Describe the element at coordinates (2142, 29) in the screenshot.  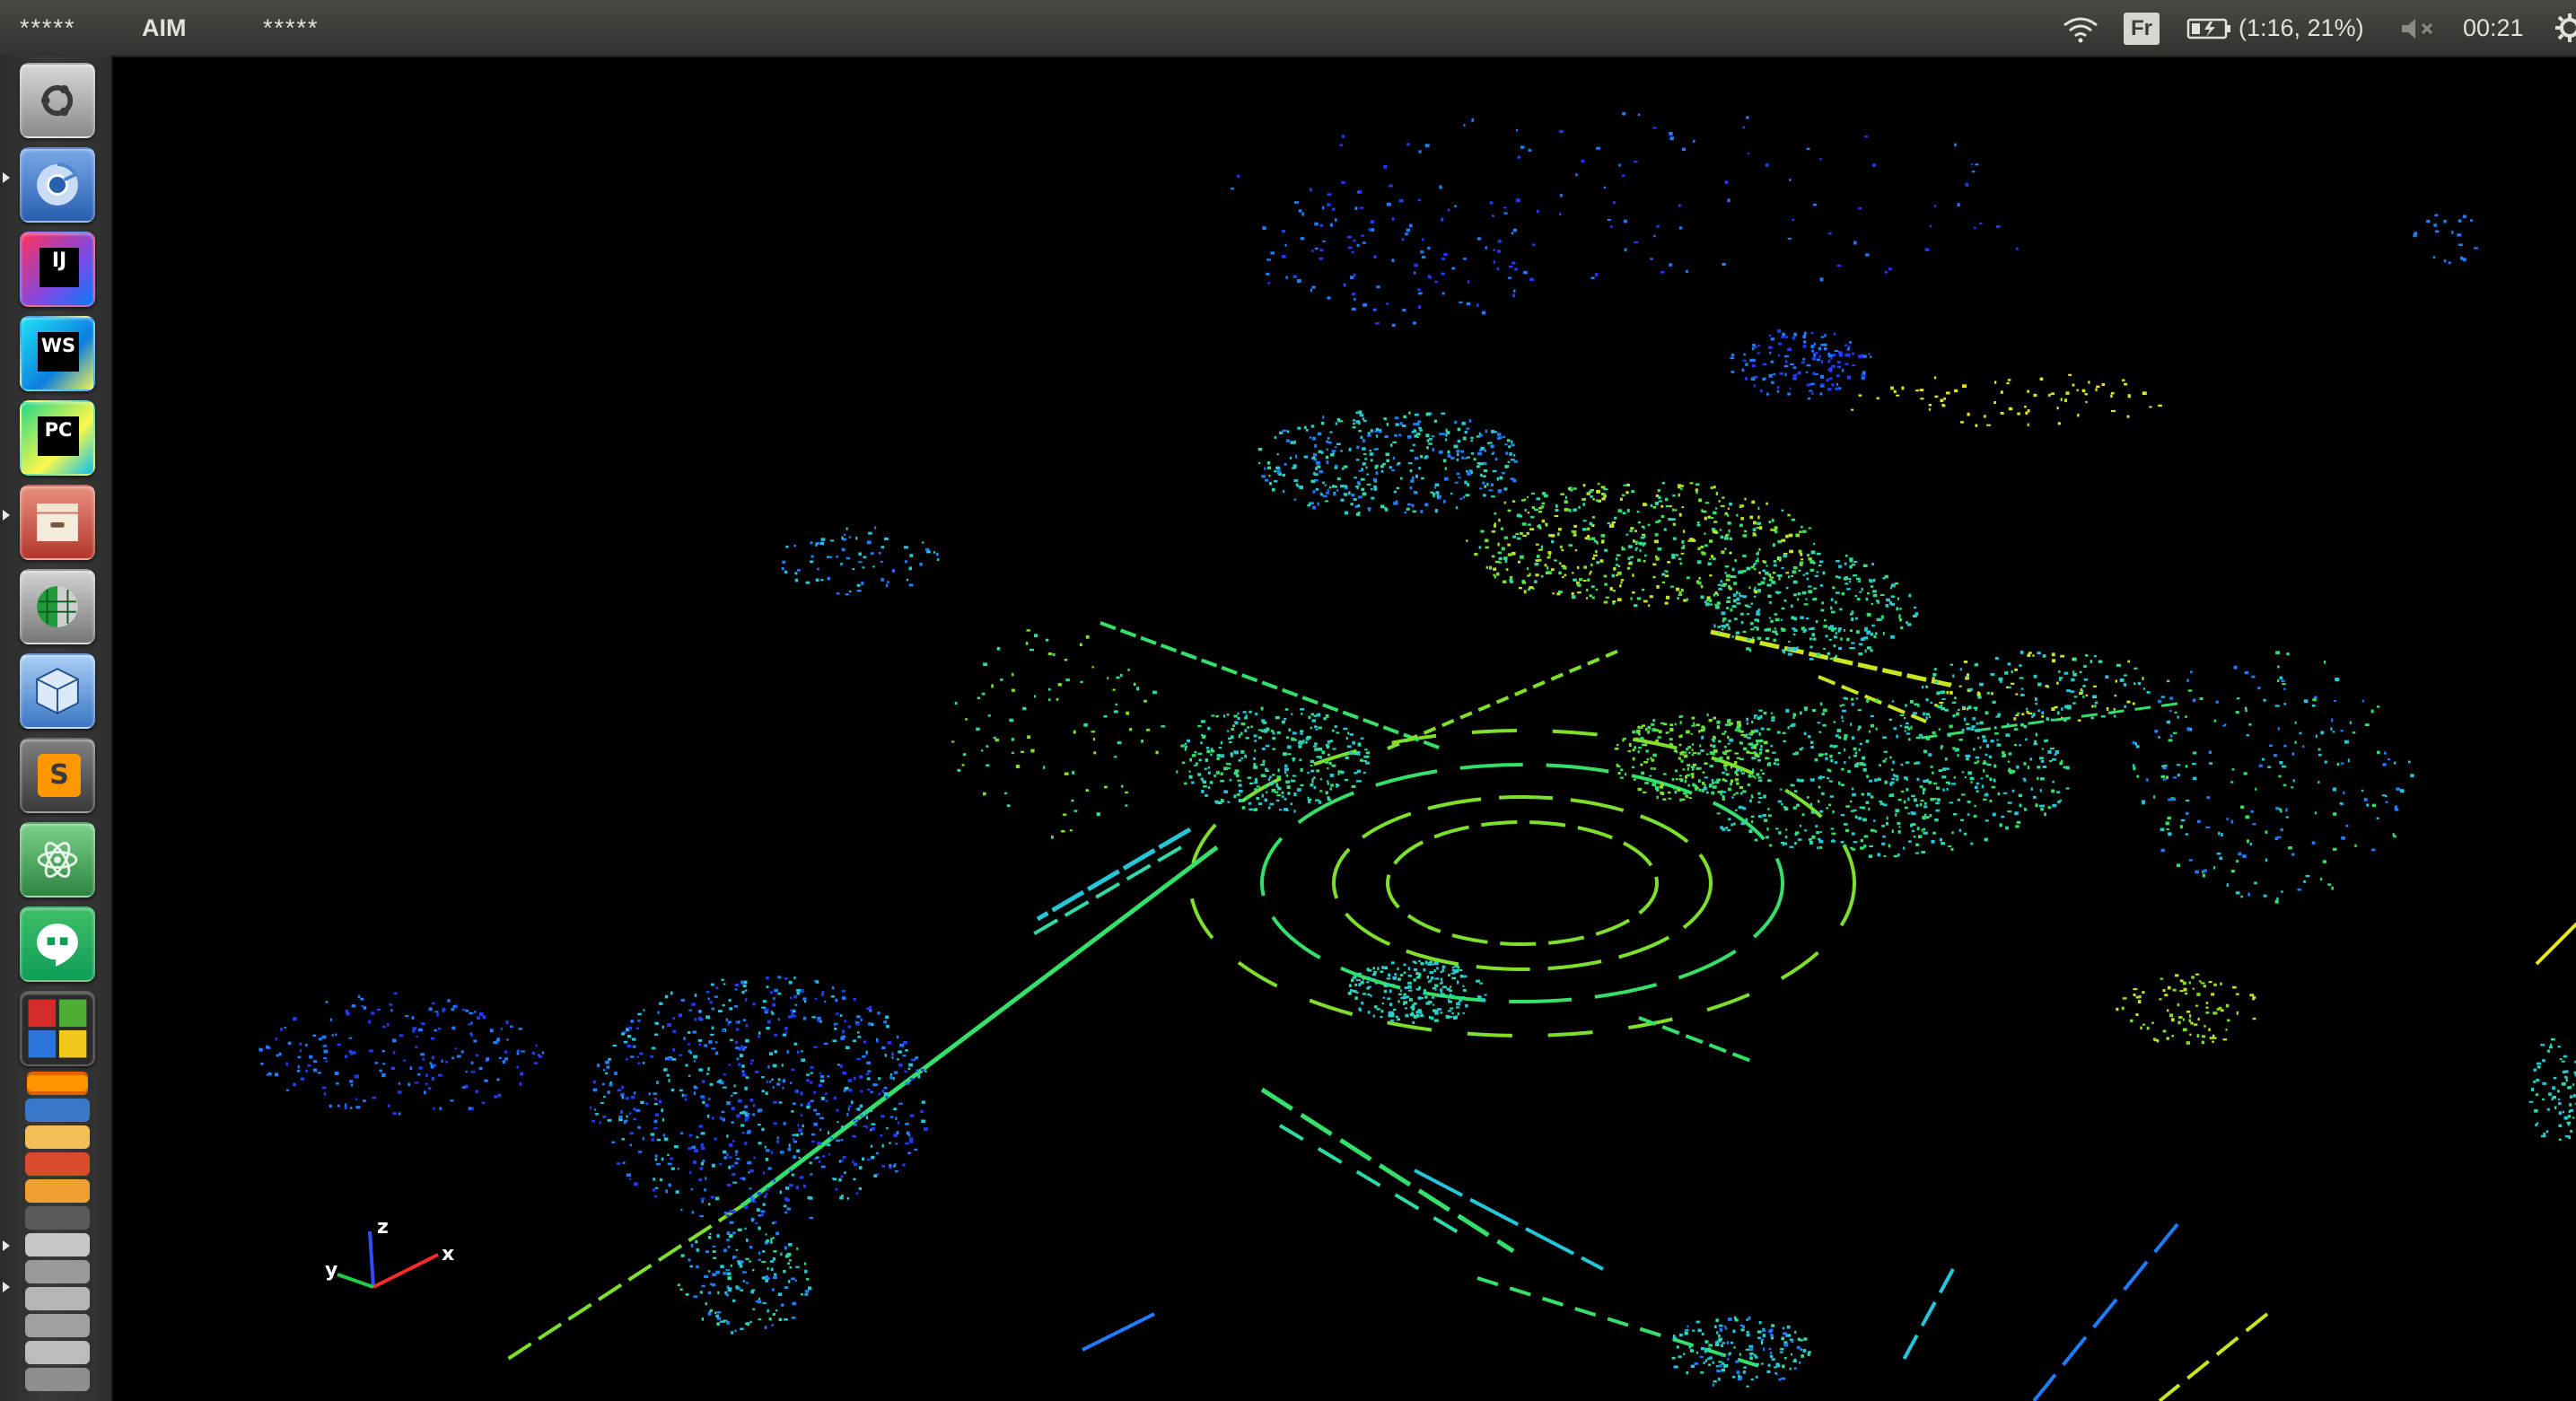
I see `keyboard-layout-indicator: Fr` at that location.